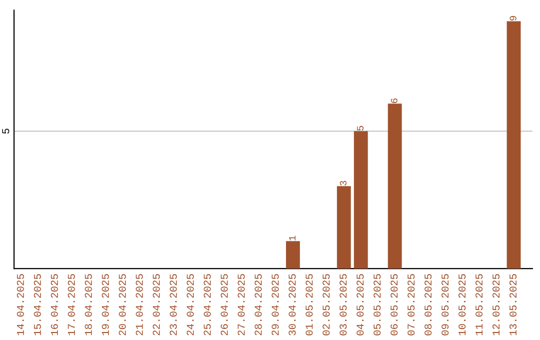  I want to click on x-tick-label: 04.05.2025, so click(360, 305).